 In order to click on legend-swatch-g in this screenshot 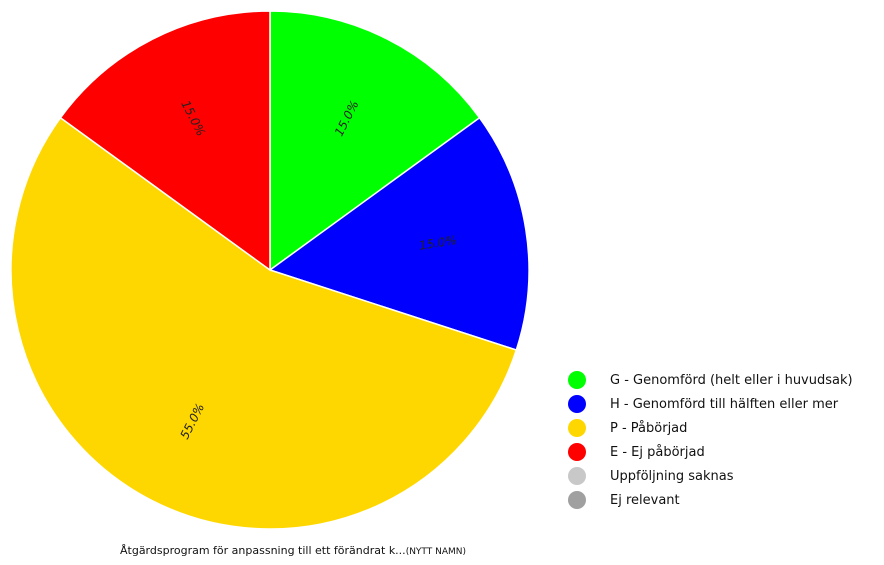, I will do `click(577, 380)`.